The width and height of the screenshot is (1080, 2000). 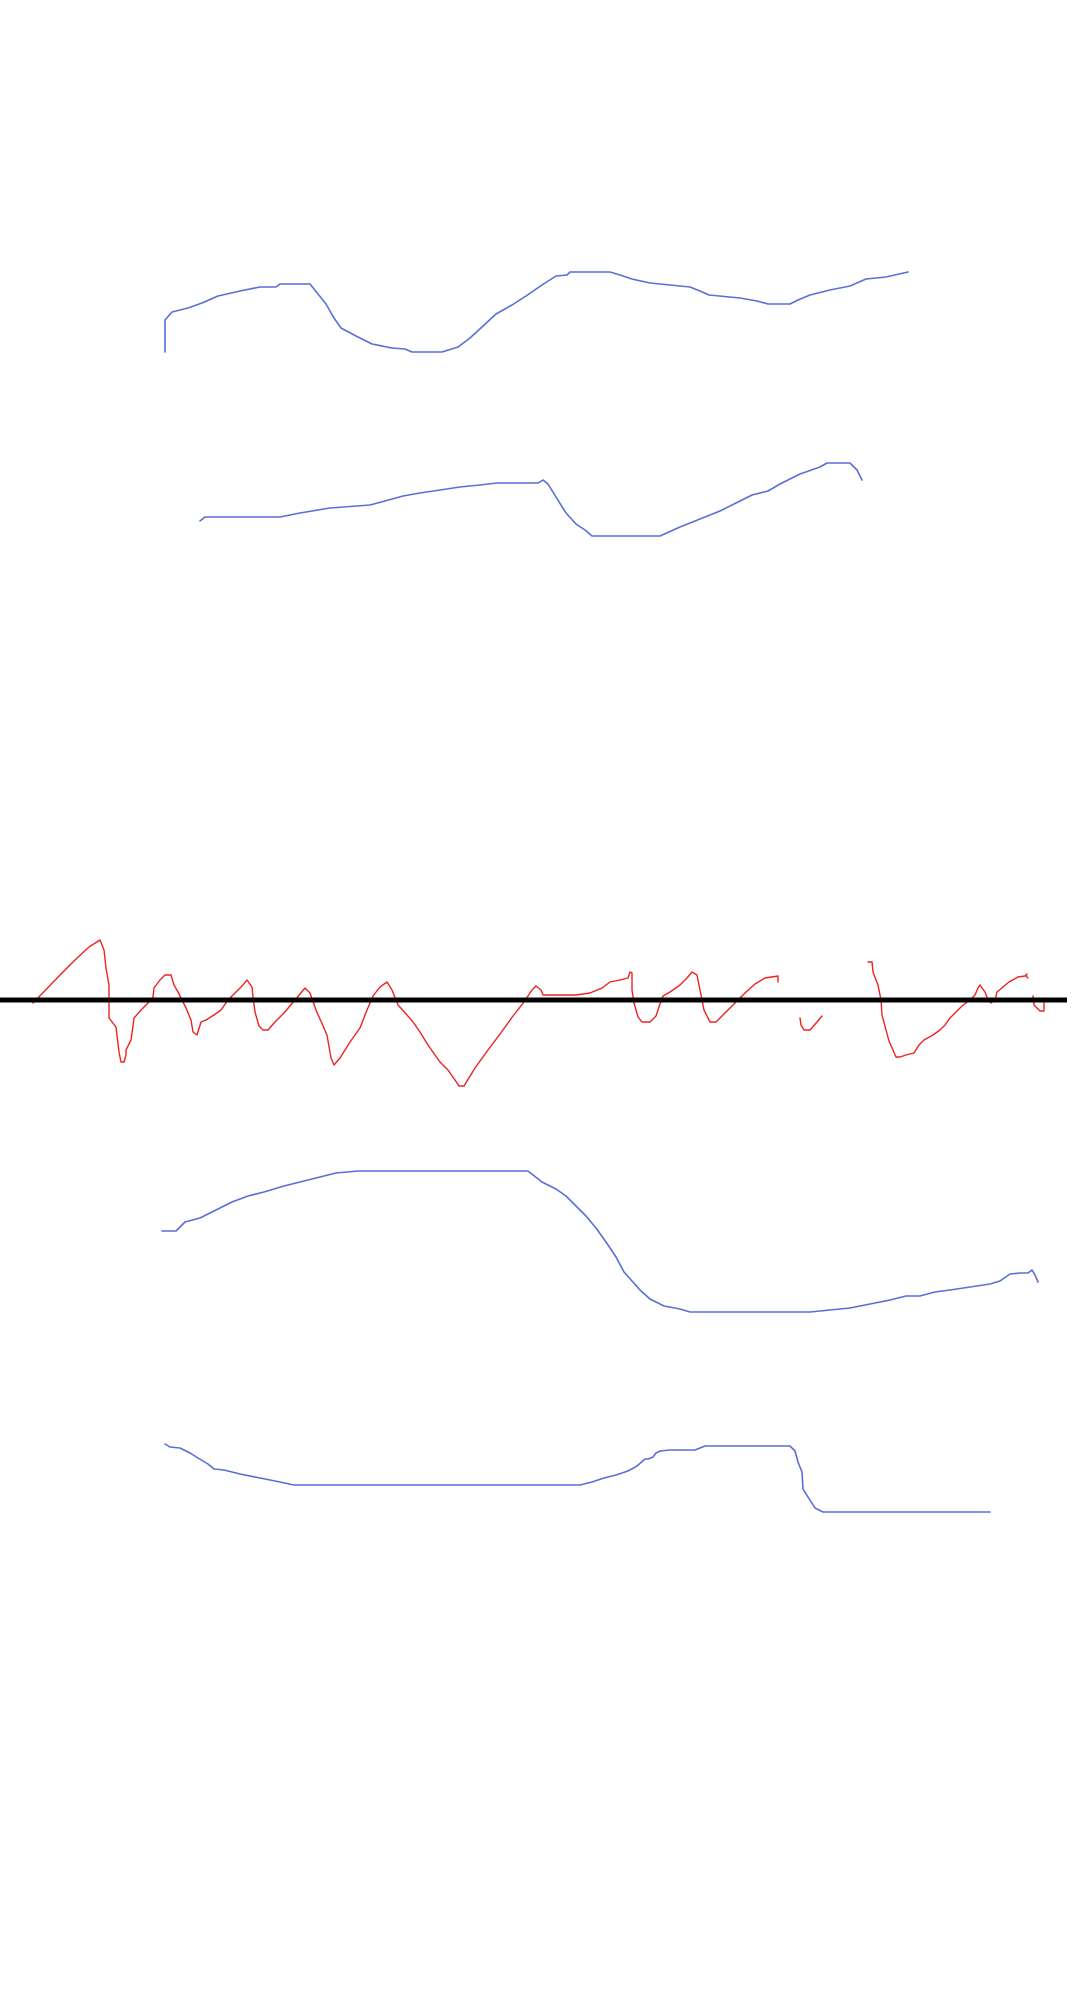 What do you see at coordinates (405, 1013) in the screenshot?
I see `red-signal-trace` at bounding box center [405, 1013].